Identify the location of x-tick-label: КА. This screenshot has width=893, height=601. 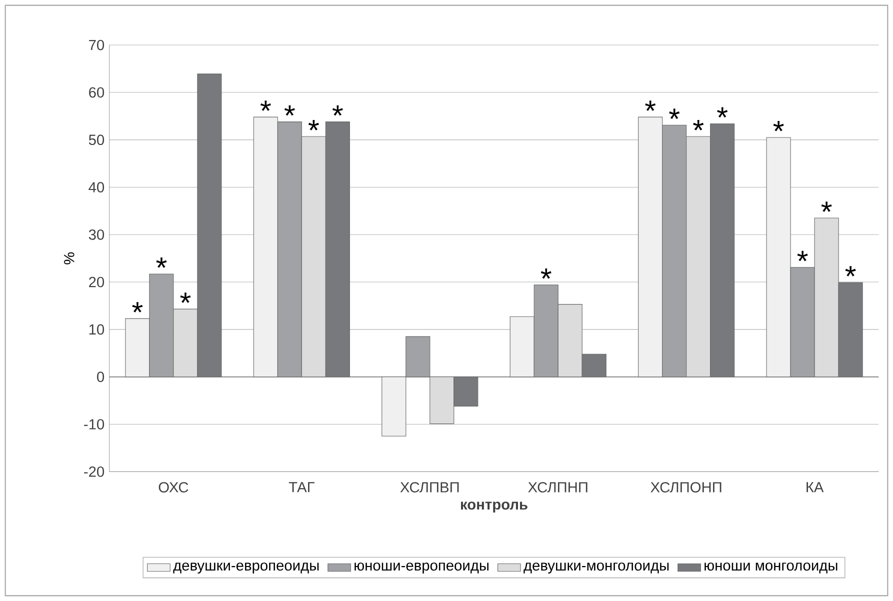
(815, 487).